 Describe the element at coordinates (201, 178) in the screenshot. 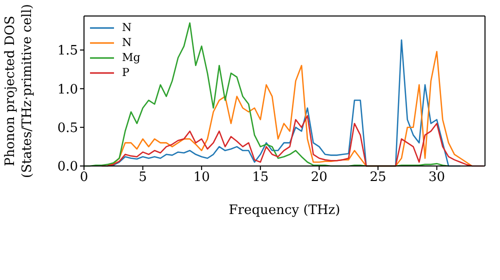

I see `x-tick-label: 10` at that location.